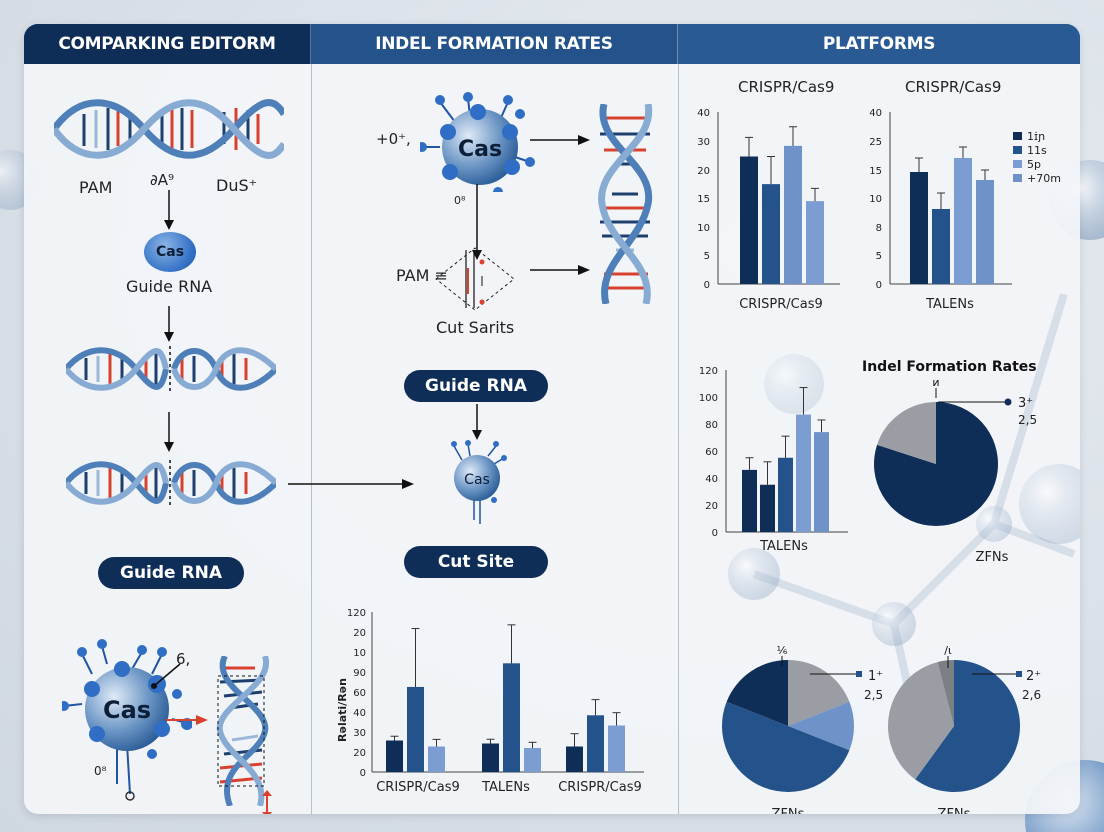 Image resolution: width=1104 pixels, height=832 pixels. What do you see at coordinates (183, 659) in the screenshot?
I see `annotation-6: 6,` at bounding box center [183, 659].